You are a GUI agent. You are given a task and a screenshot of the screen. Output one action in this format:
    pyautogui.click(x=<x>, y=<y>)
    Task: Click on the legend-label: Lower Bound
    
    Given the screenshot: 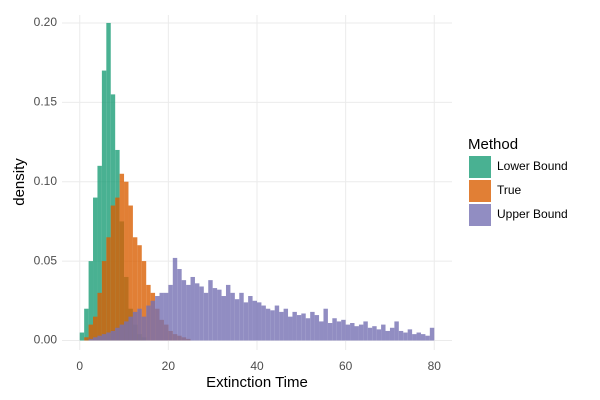 What is the action you would take?
    pyautogui.click(x=532, y=166)
    